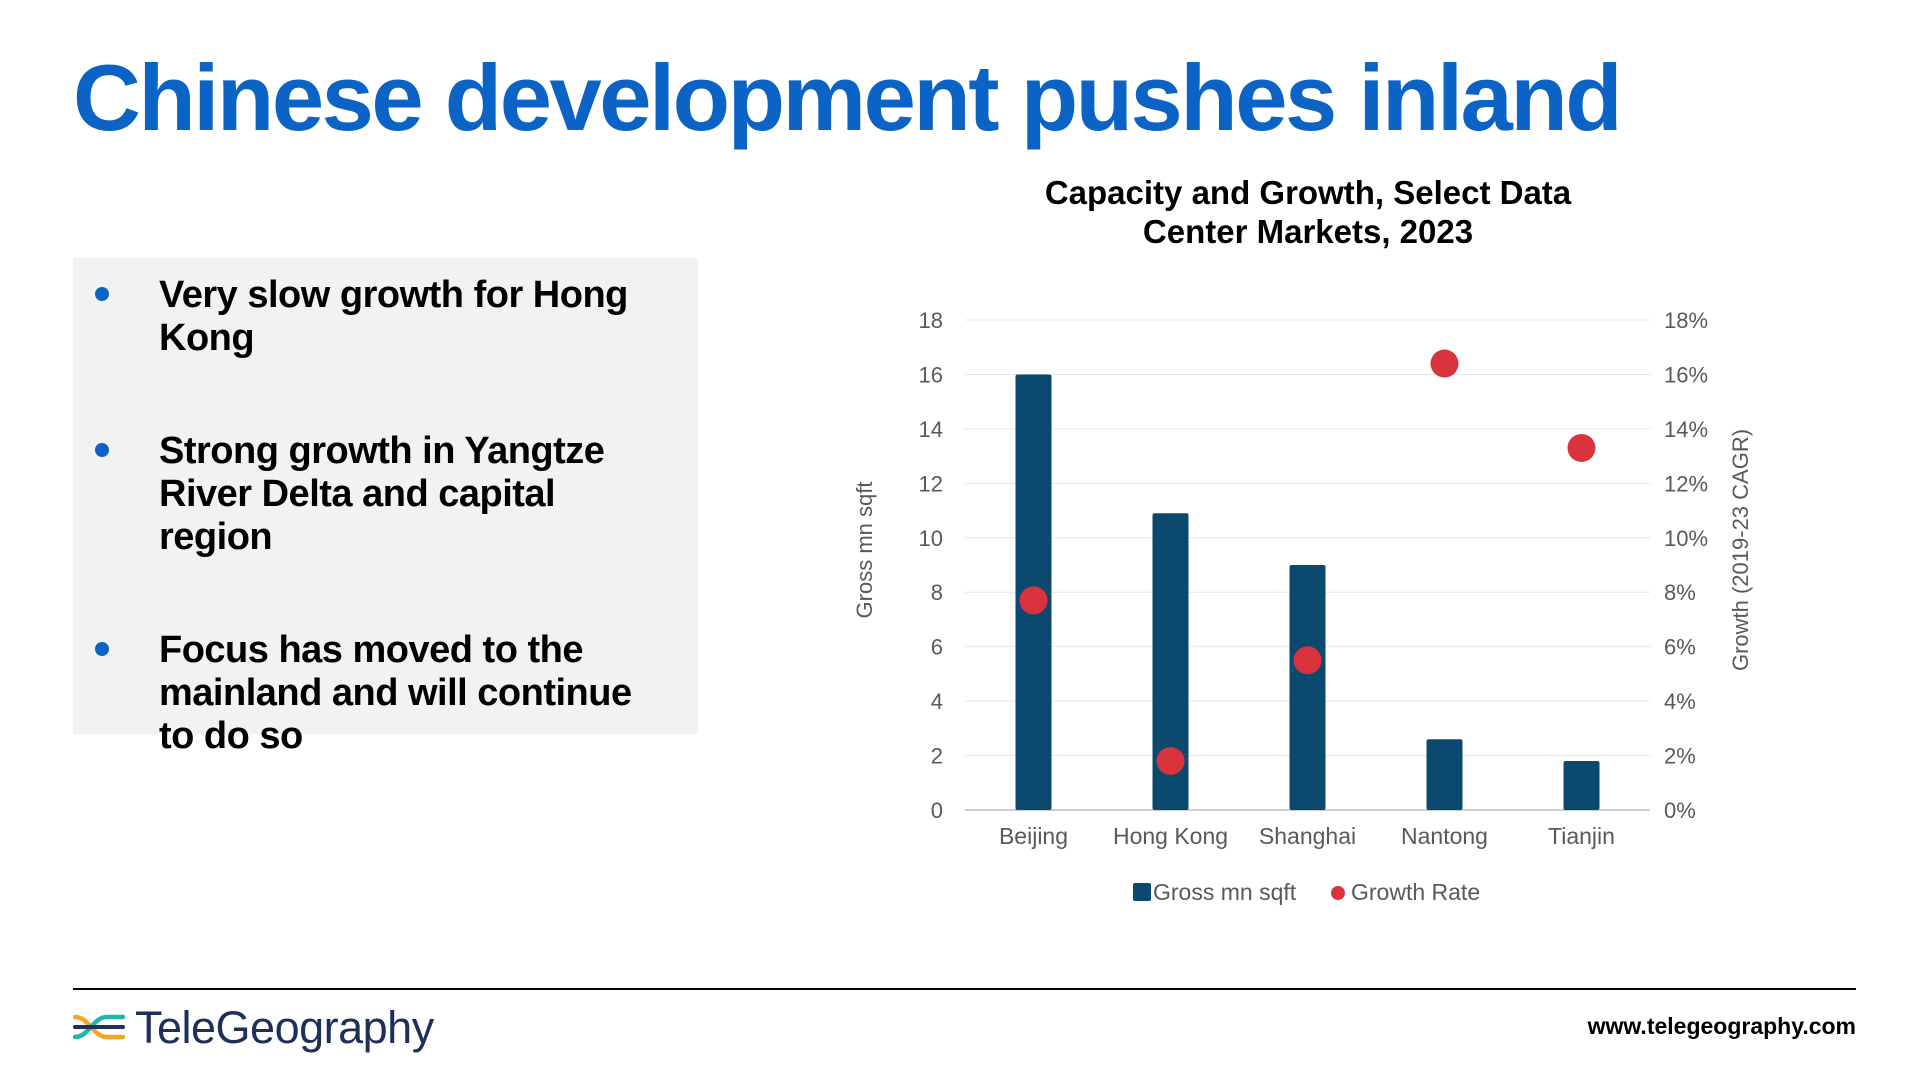 The height and width of the screenshot is (1080, 1920). Describe the element at coordinates (1581, 836) in the screenshot. I see `x-tick-label: Tianjin` at that location.